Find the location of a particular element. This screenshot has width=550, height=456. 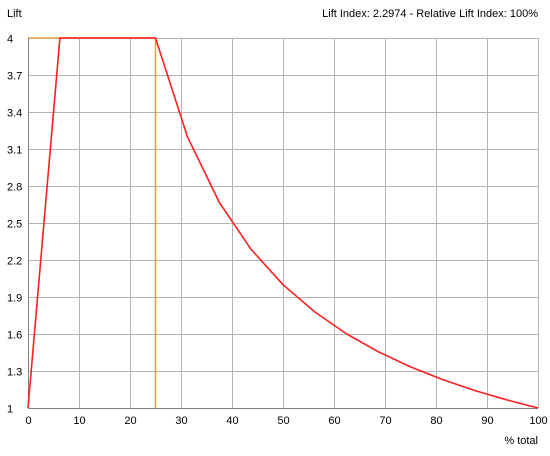

y-tick-label: 2.5 is located at coordinates (14, 225).